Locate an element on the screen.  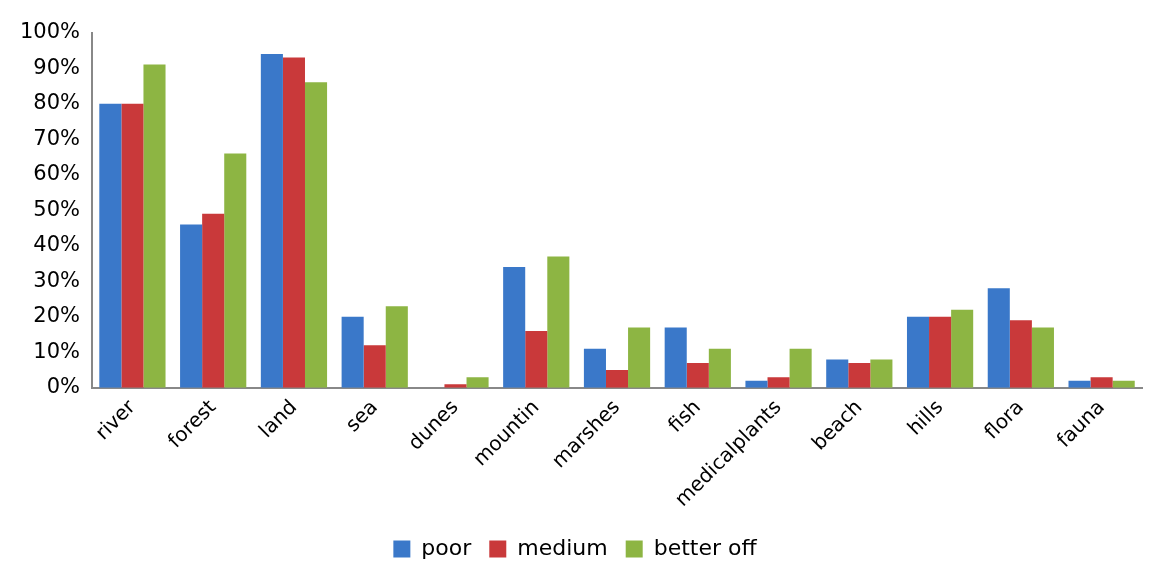
y-tick-label: 0% is located at coordinates (63, 386).